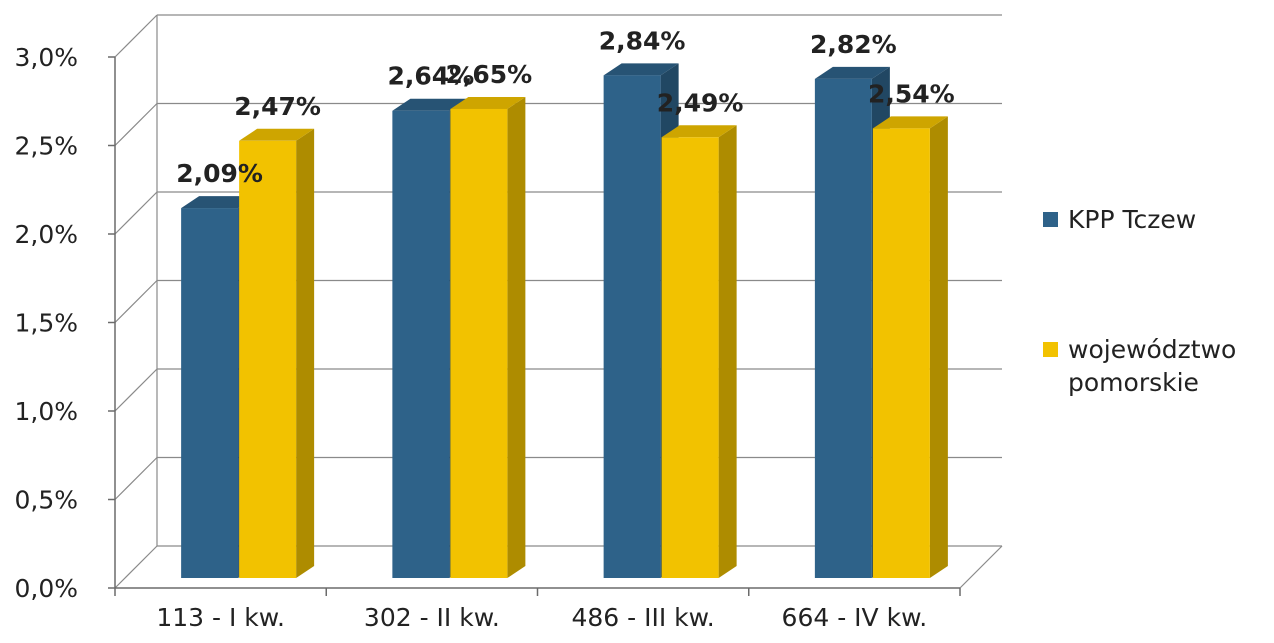 Image resolution: width=1274 pixels, height=643 pixels. Describe the element at coordinates (981, 567) in the screenshot. I see `floor-edge` at that location.